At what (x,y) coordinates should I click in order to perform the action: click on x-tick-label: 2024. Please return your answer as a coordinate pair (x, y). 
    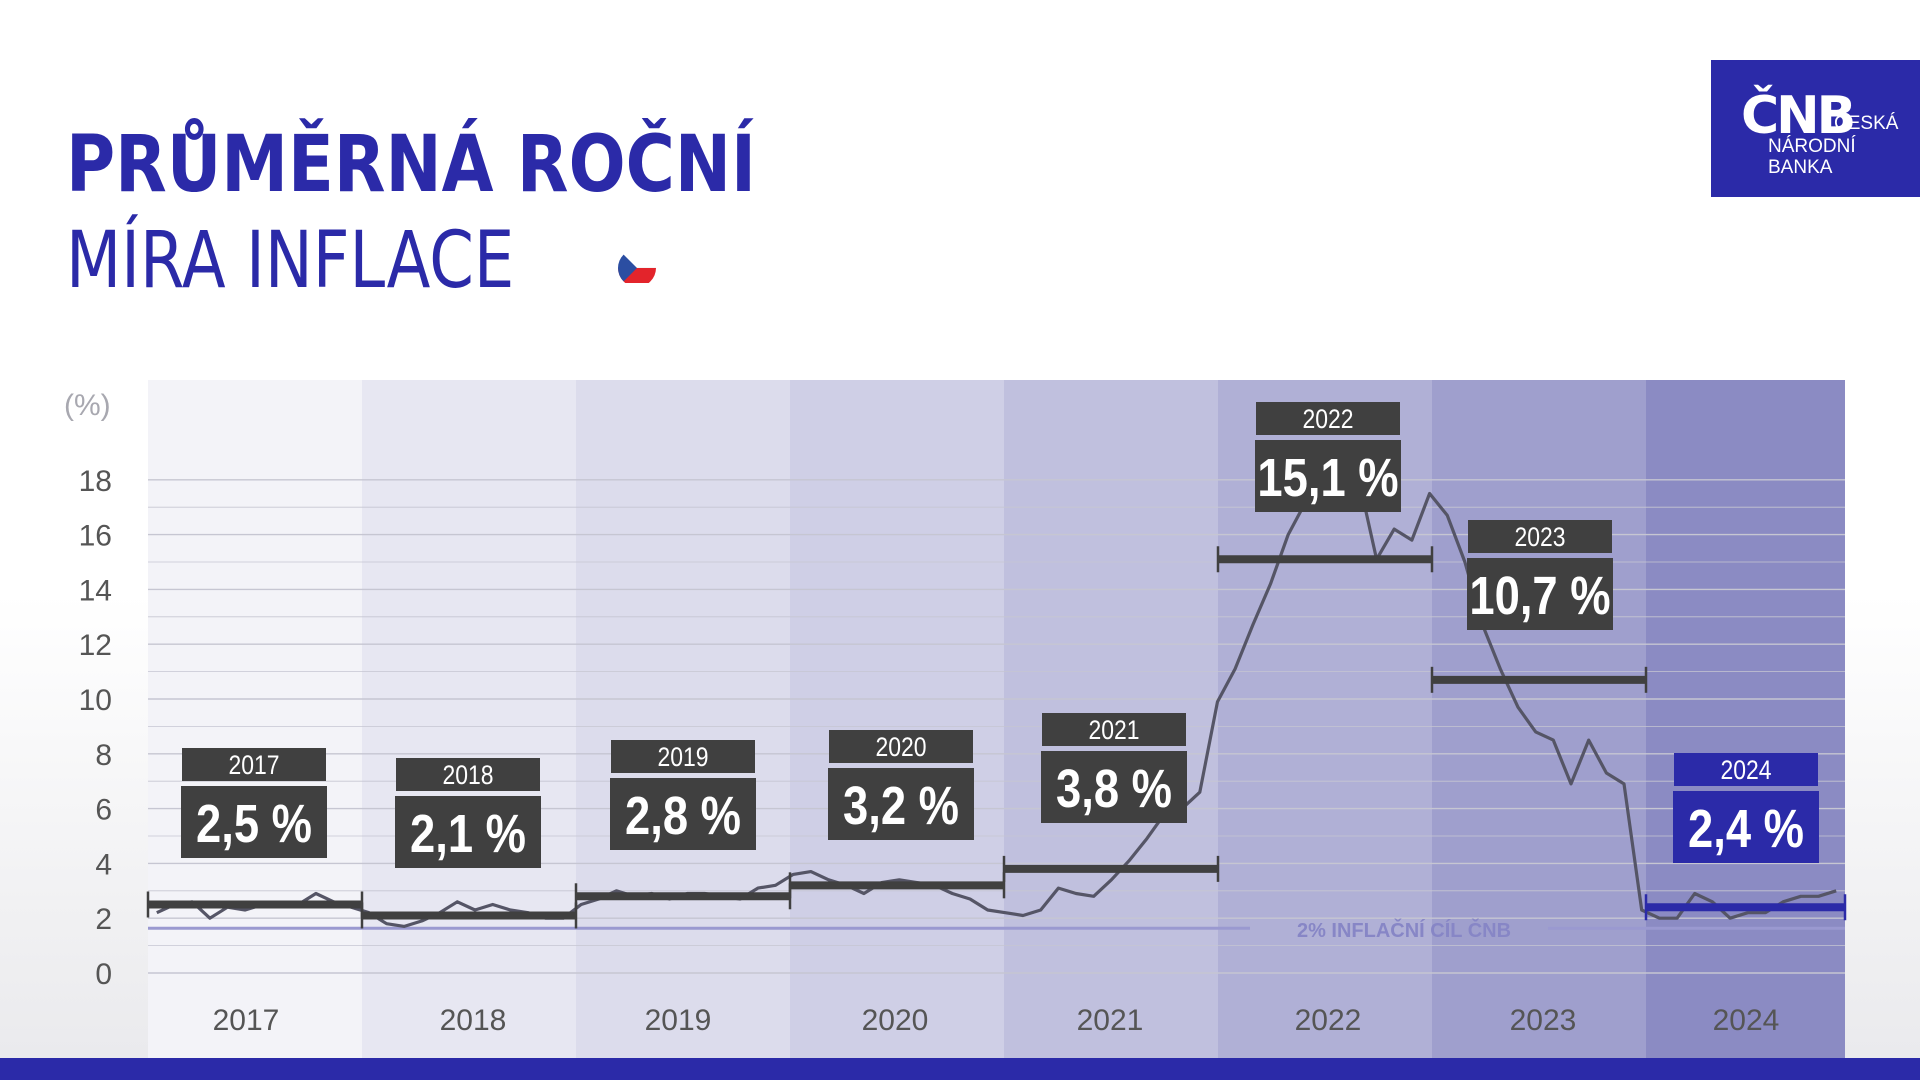
    Looking at the image, I should click on (1746, 1020).